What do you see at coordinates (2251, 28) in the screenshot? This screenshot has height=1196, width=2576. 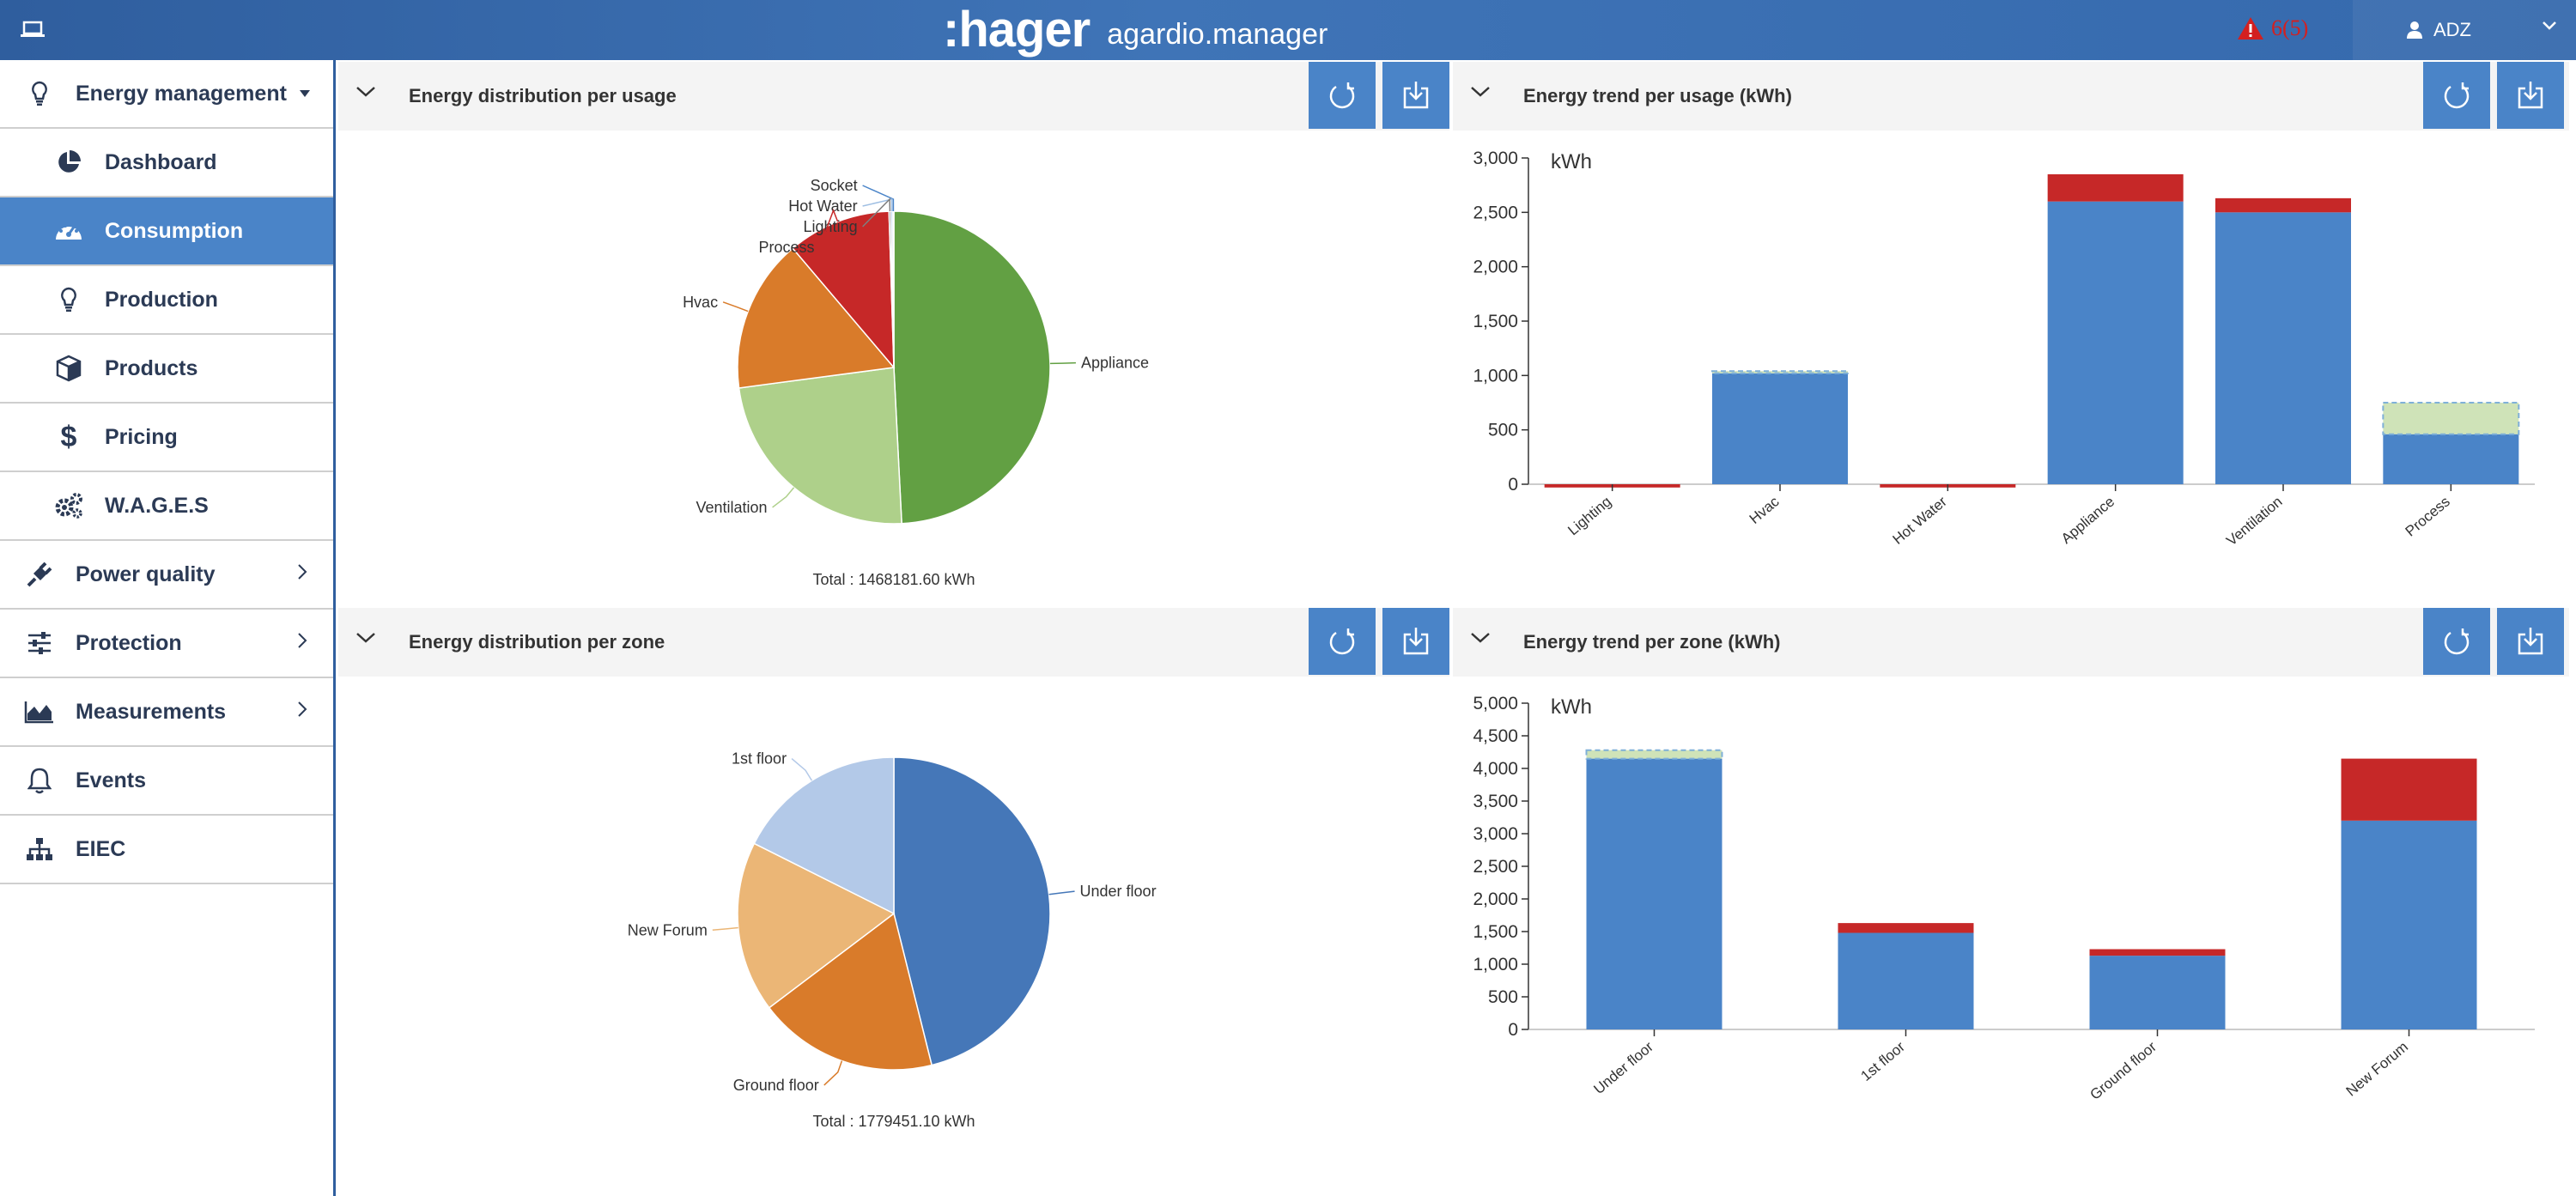 I see `warning-icon` at bounding box center [2251, 28].